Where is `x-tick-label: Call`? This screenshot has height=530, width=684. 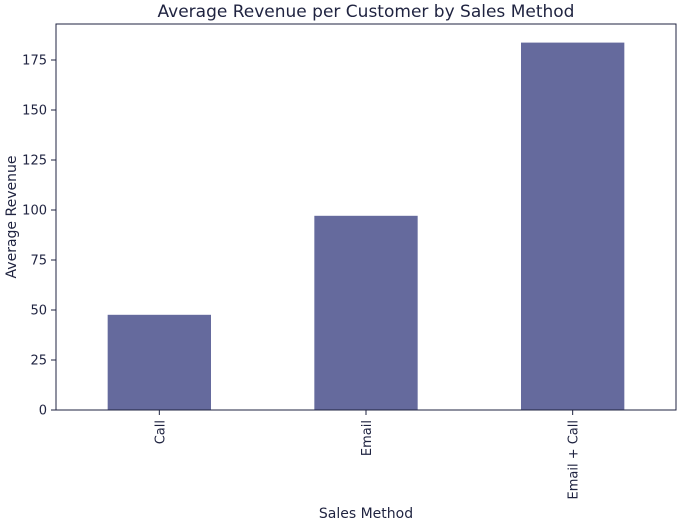 x-tick-label: Call is located at coordinates (160, 432).